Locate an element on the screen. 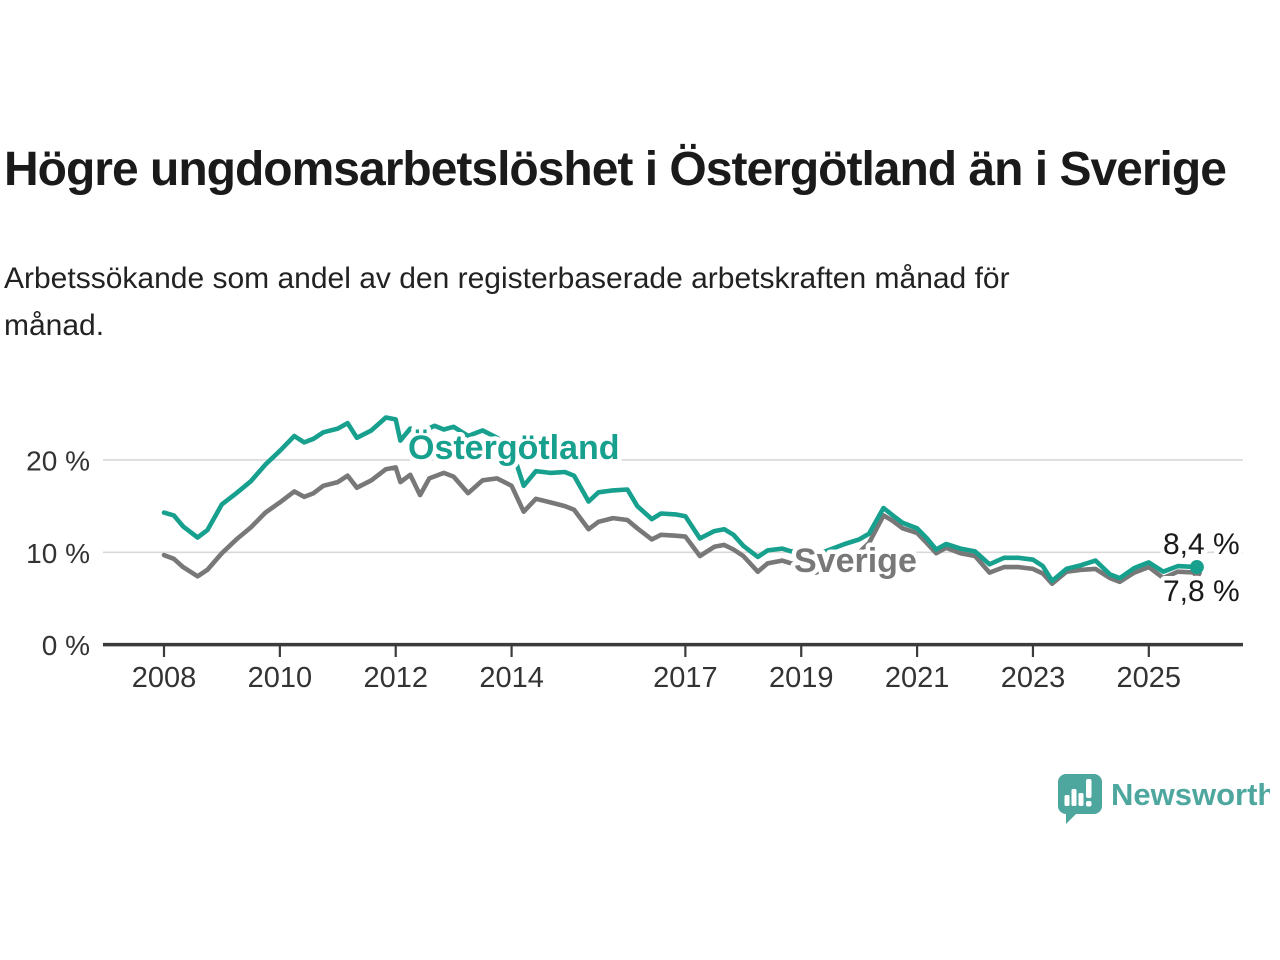  line-end-dot is located at coordinates (1196, 567).